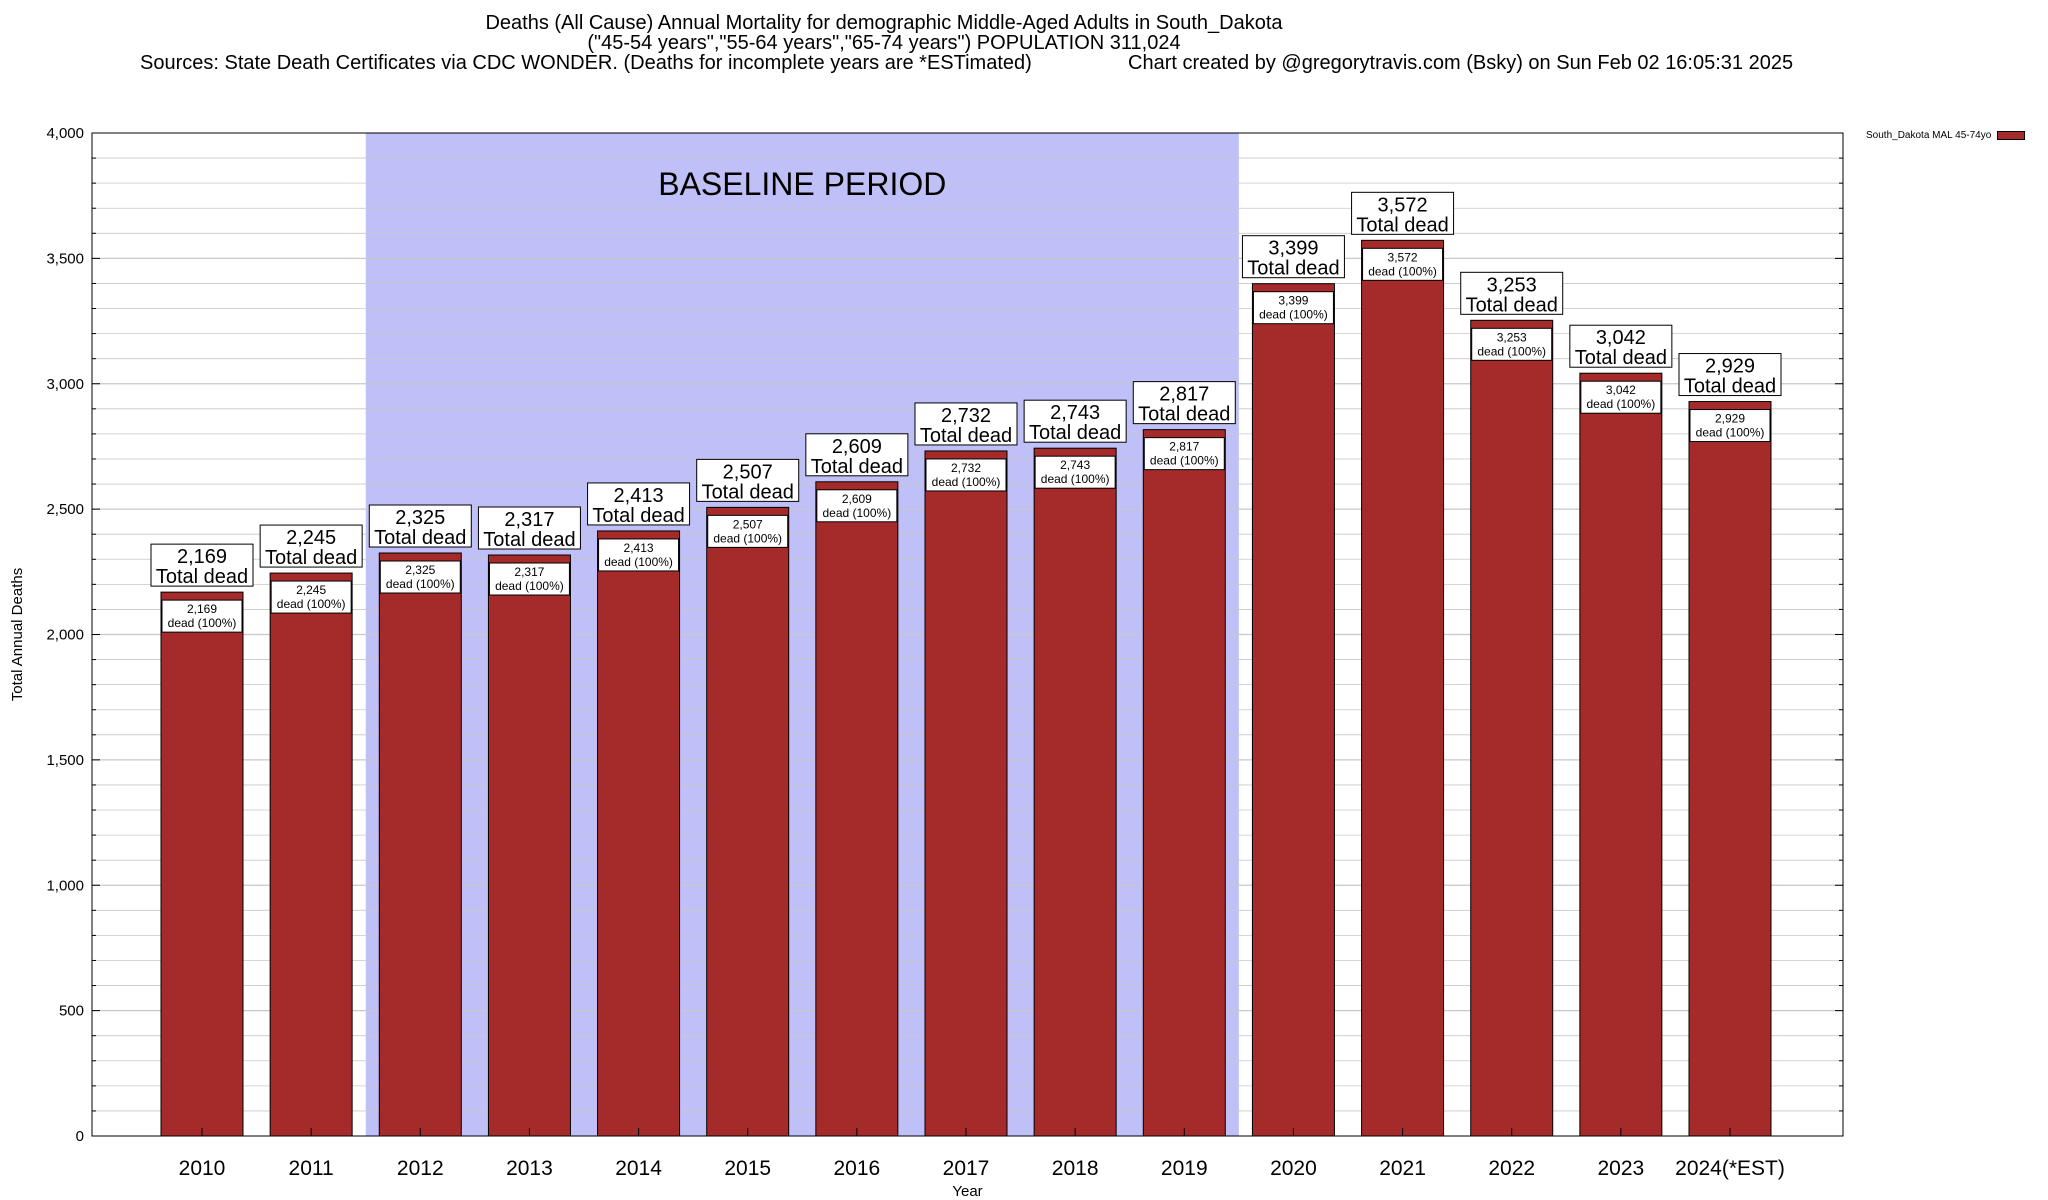  What do you see at coordinates (17, 634) in the screenshot?
I see `y-axis-title: Total Annual Deaths` at bounding box center [17, 634].